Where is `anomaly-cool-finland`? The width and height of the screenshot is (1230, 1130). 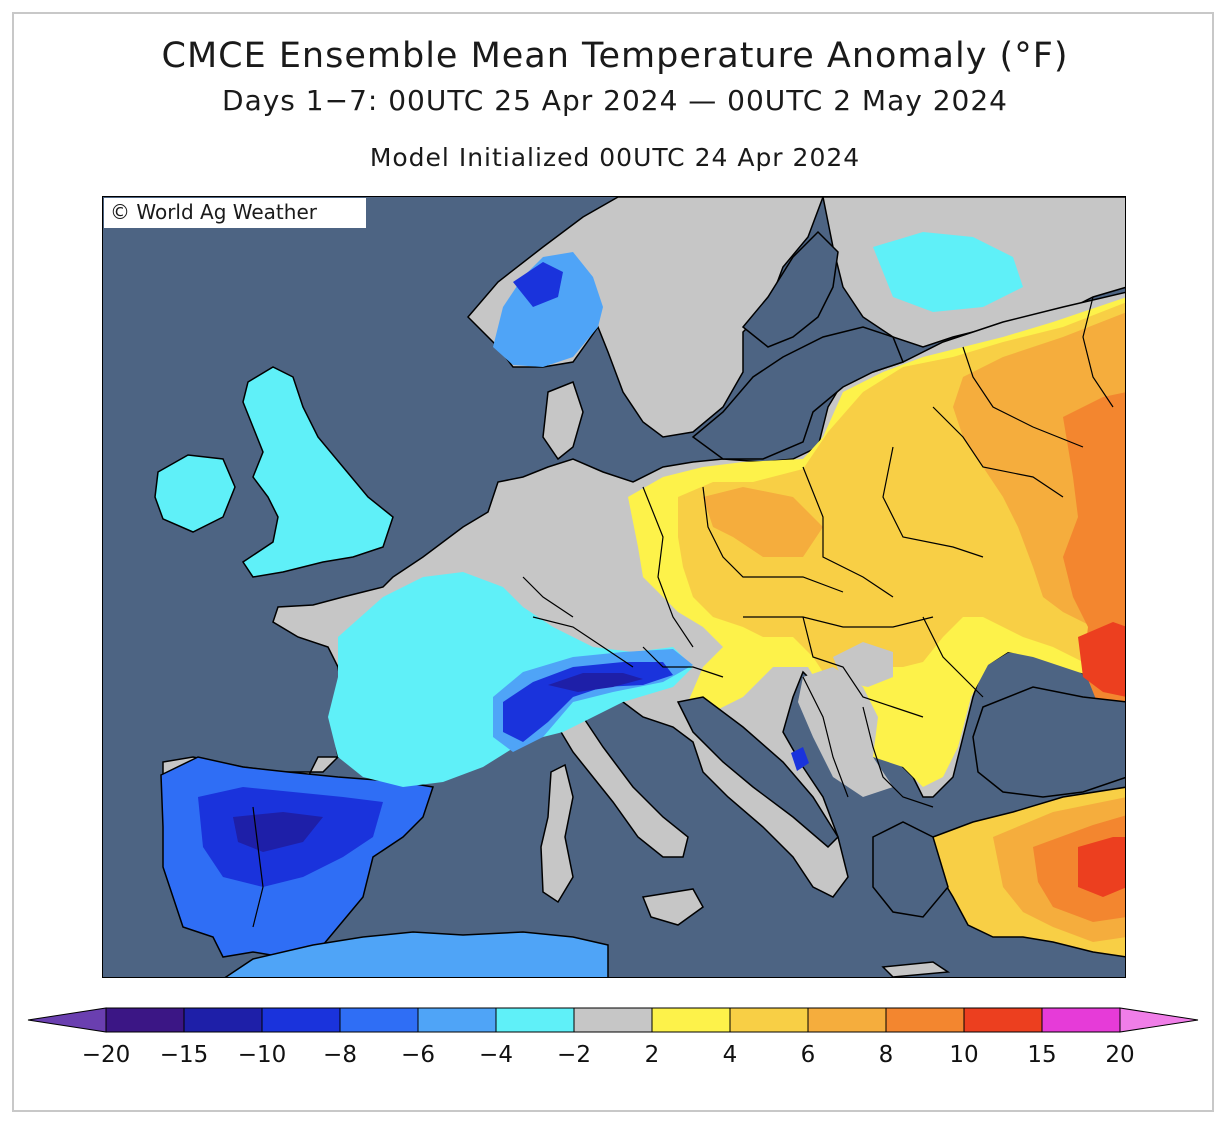 anomaly-cool-finland is located at coordinates (948, 272).